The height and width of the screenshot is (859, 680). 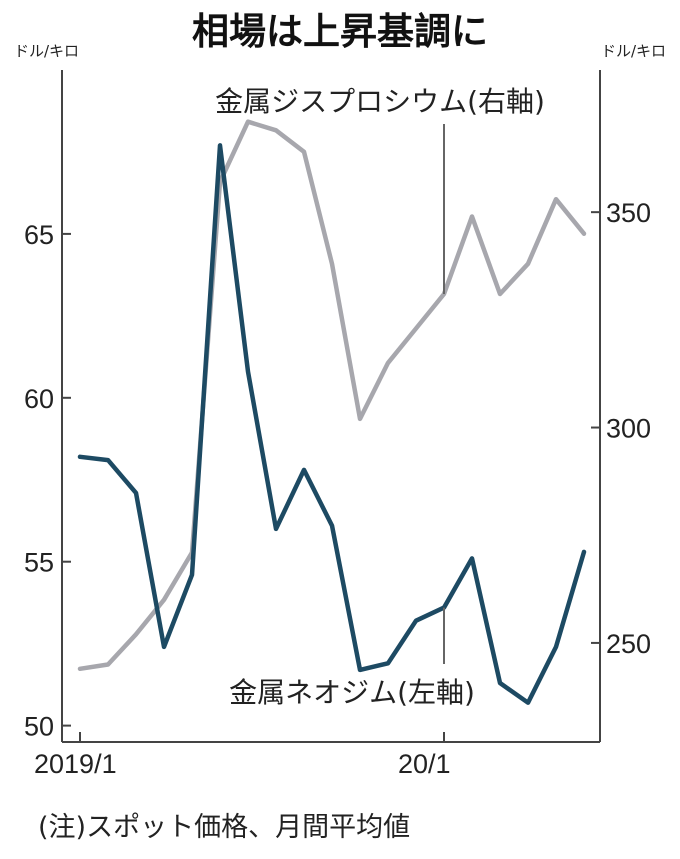 I want to click on left-tick-label: 65, so click(x=39, y=235).